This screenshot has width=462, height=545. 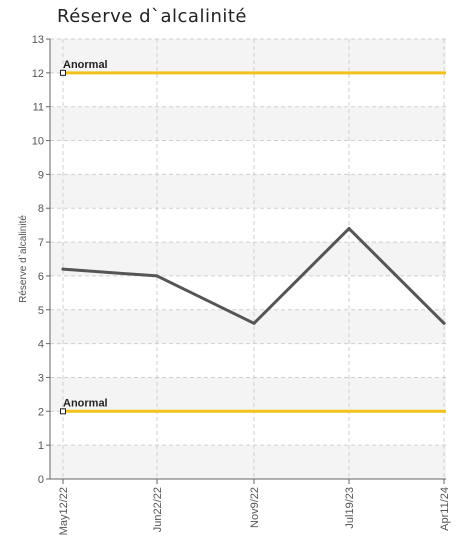 I want to click on y-tick-label: 10, so click(x=38, y=142).